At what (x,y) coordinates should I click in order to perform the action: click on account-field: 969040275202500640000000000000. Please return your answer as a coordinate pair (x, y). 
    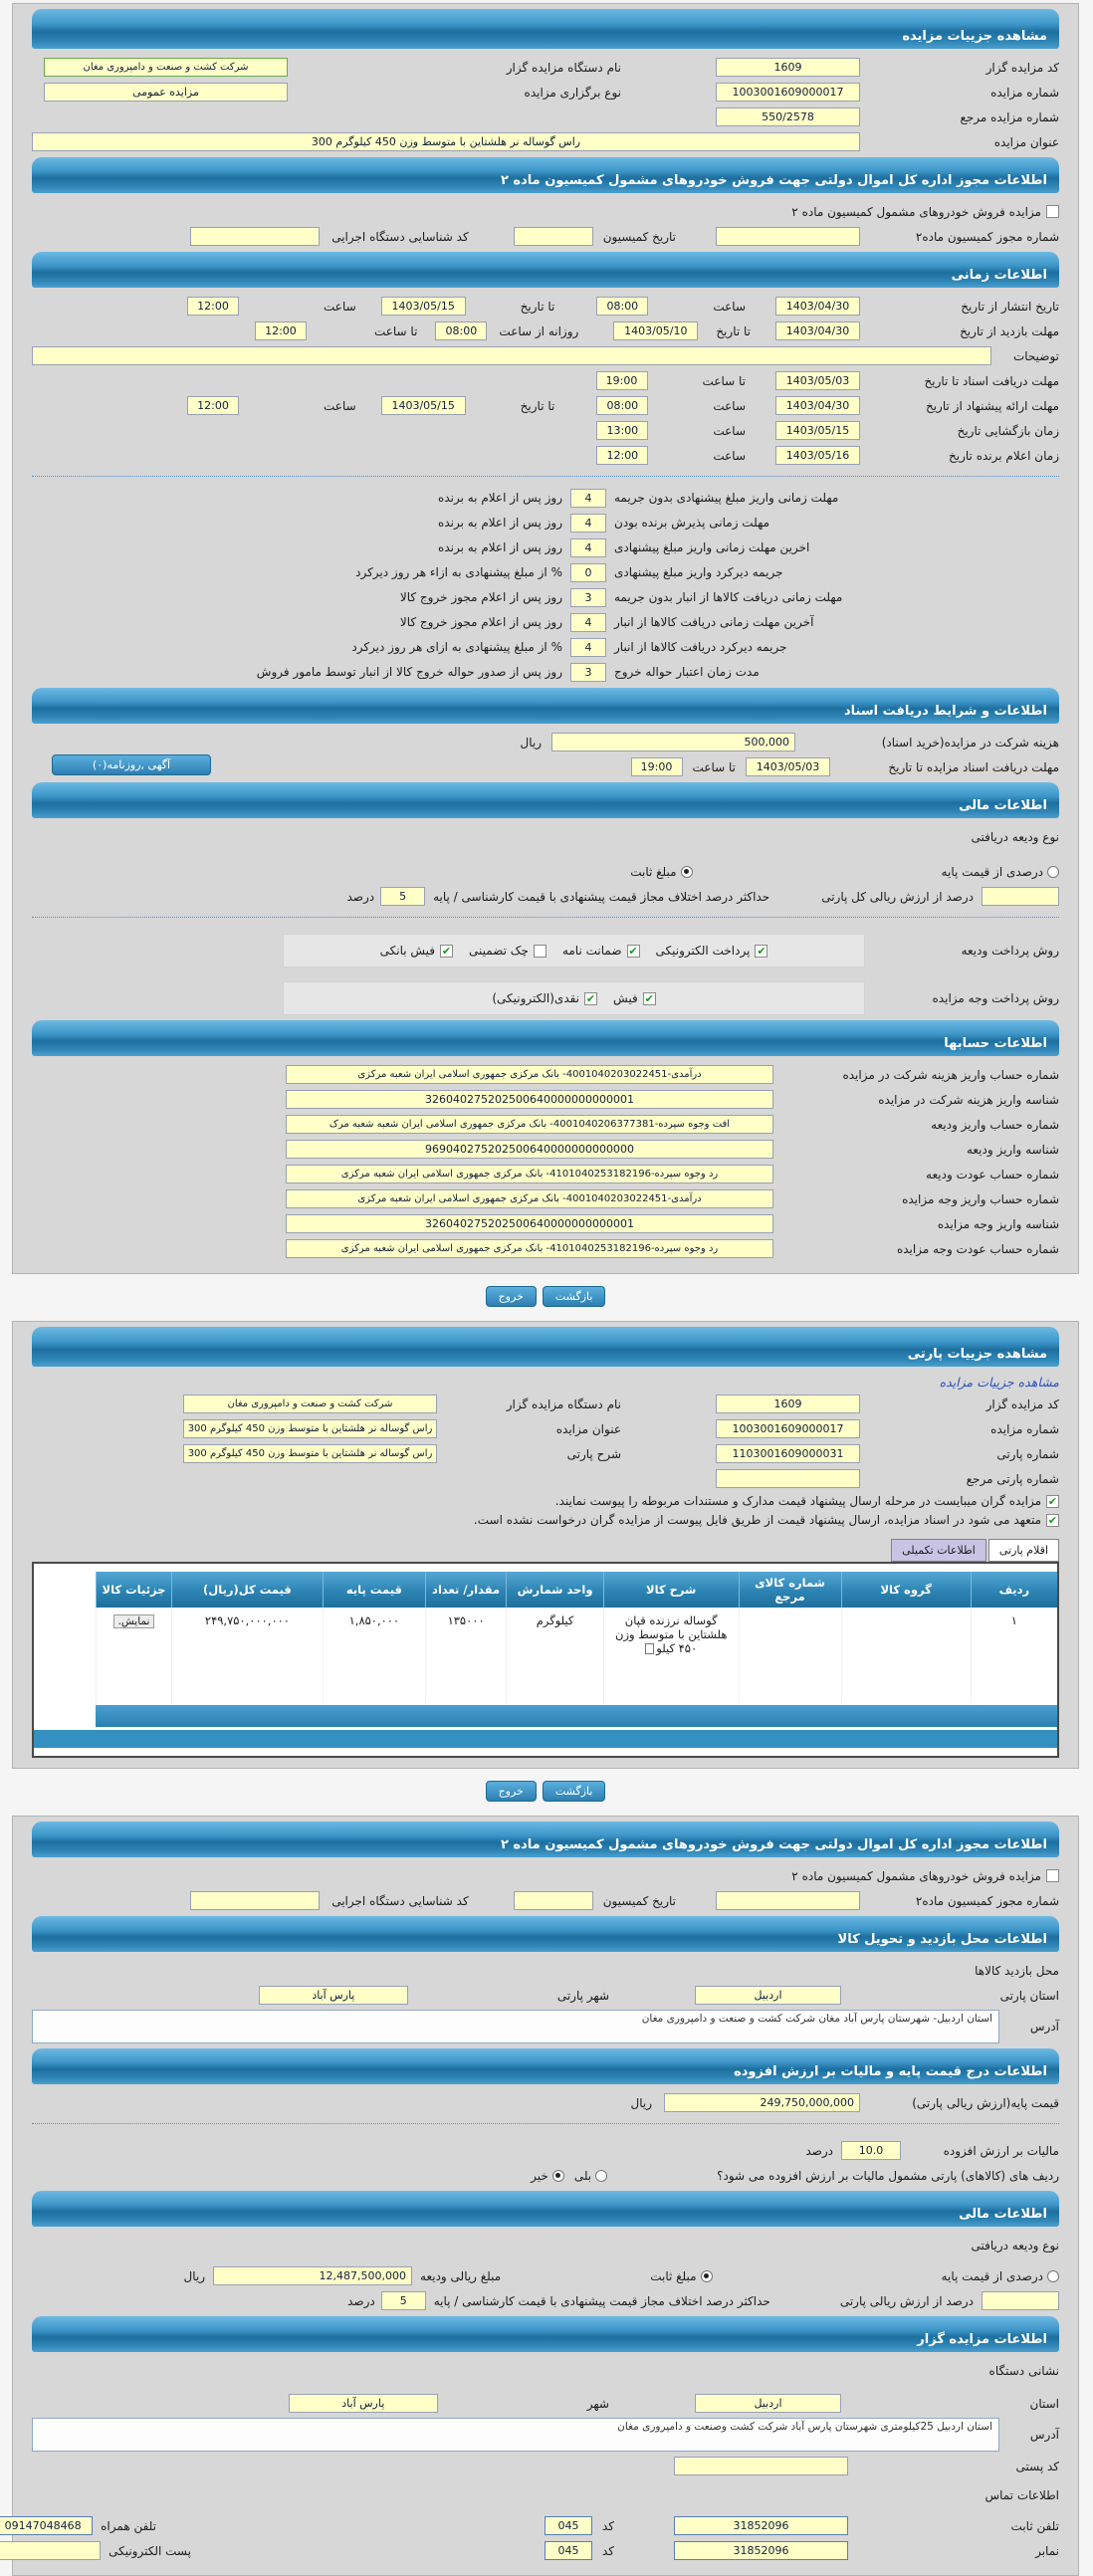
    Looking at the image, I should click on (530, 1149).